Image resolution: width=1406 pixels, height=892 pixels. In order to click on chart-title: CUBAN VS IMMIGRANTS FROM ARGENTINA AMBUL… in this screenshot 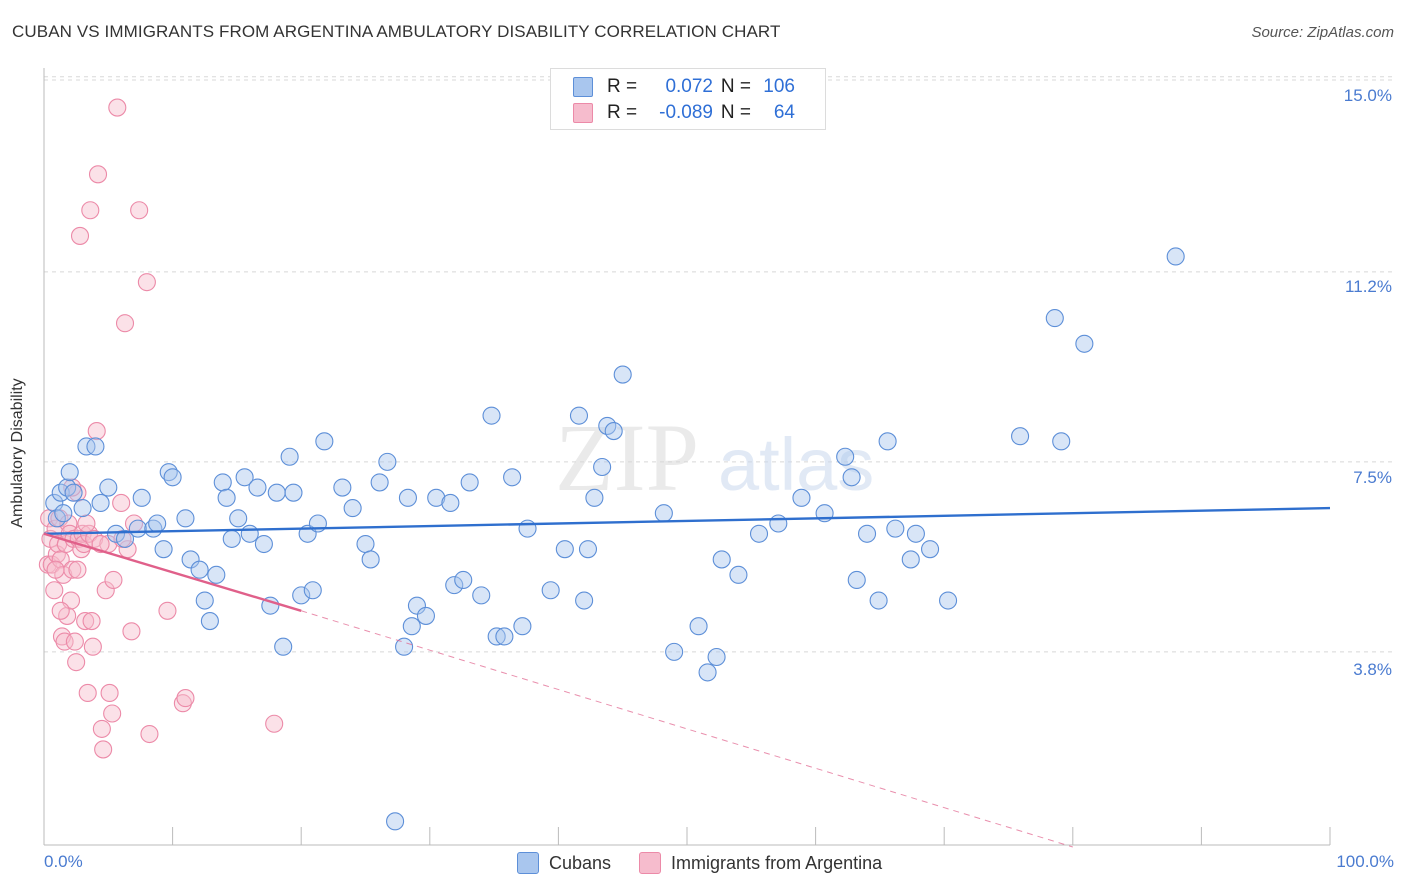, I will do `click(396, 31)`.